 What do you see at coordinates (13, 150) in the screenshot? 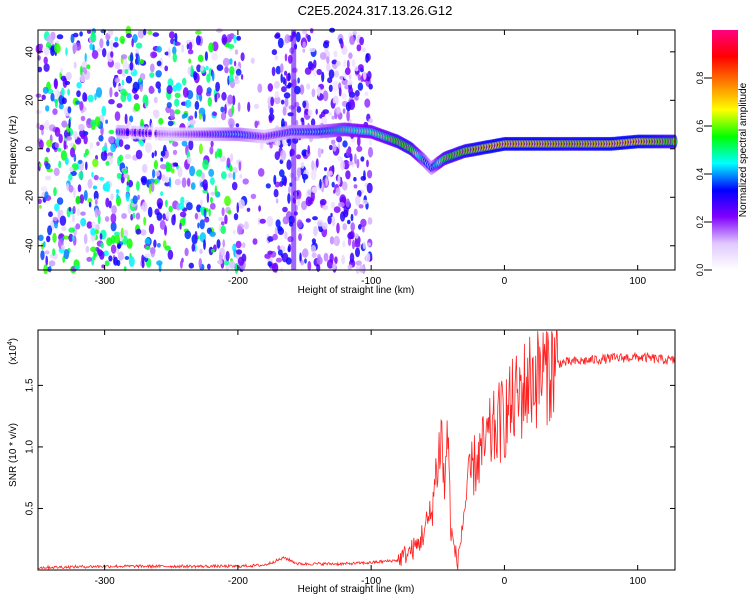
I see `spectrogram-y-label: Frequency (Hz)` at bounding box center [13, 150].